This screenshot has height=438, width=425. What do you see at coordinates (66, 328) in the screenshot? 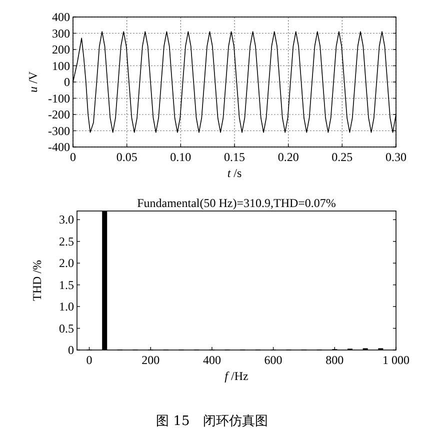
I see `y-tick-label: 0.5` at bounding box center [66, 328].